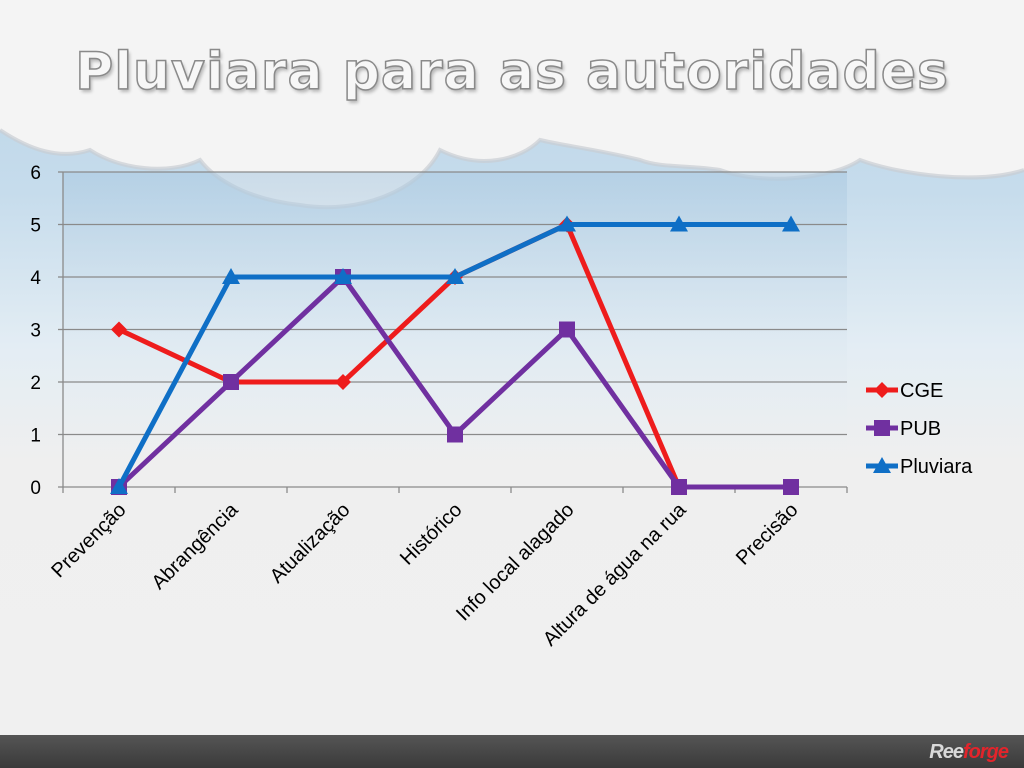  What do you see at coordinates (35, 278) in the screenshot?
I see `y-tick-label: 4` at bounding box center [35, 278].